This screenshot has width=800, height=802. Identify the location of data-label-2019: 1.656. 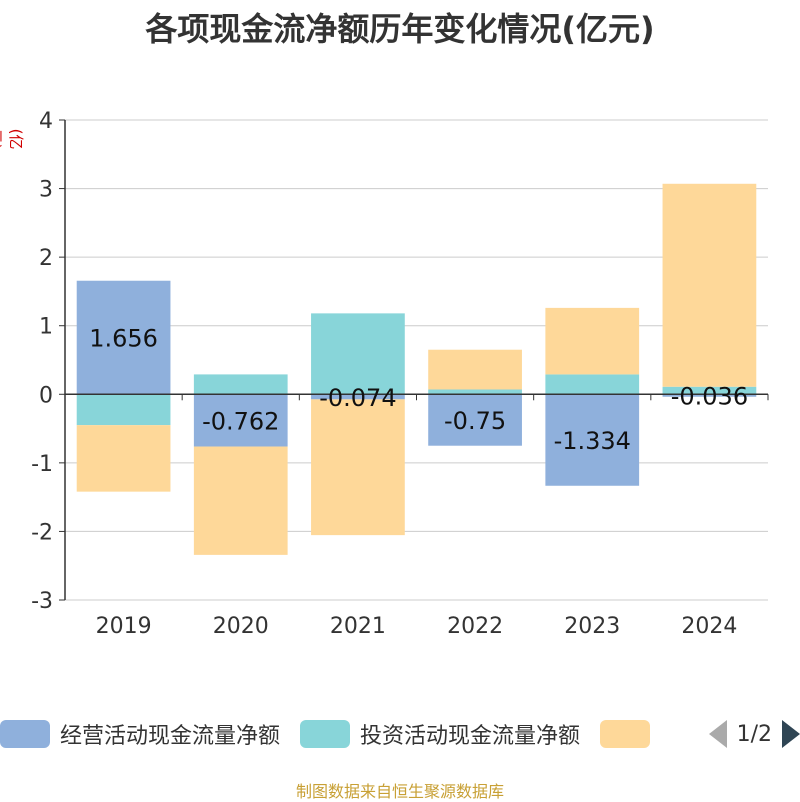
(123, 339).